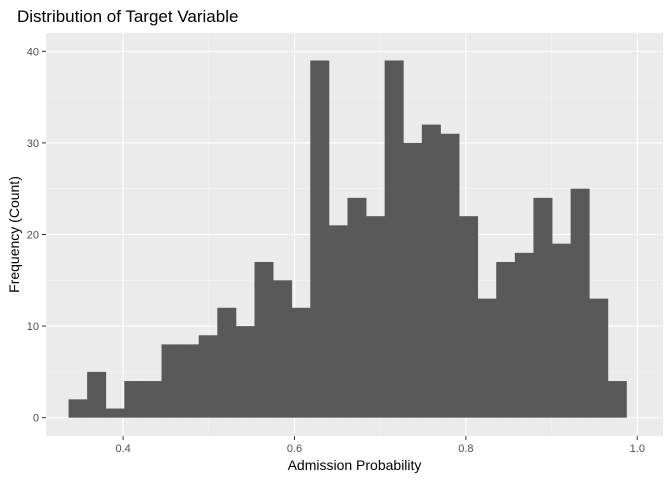 The width and height of the screenshot is (672, 480). What do you see at coordinates (127, 16) in the screenshot?
I see `chart-title: Distribution of Target Variable` at bounding box center [127, 16].